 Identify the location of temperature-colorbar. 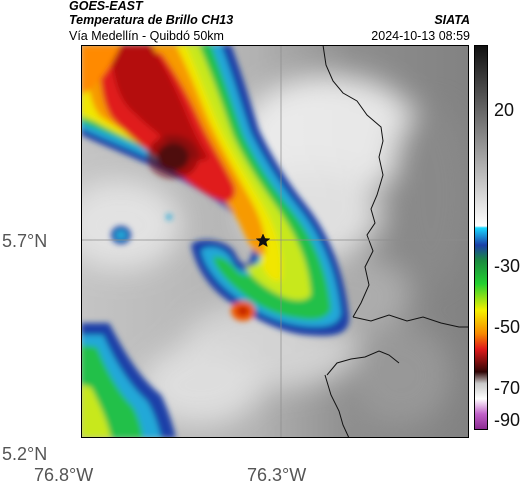
(481, 237).